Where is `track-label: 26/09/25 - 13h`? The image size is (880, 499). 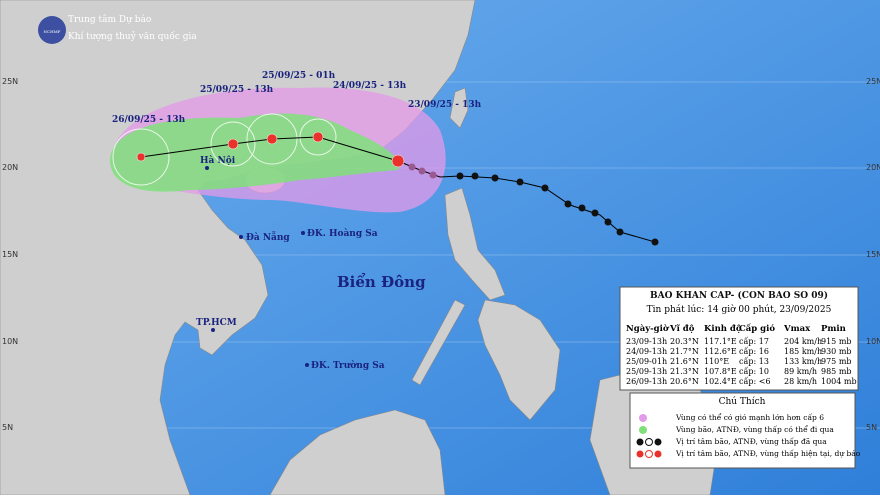 track-label: 26/09/25 - 13h is located at coordinates (149, 120).